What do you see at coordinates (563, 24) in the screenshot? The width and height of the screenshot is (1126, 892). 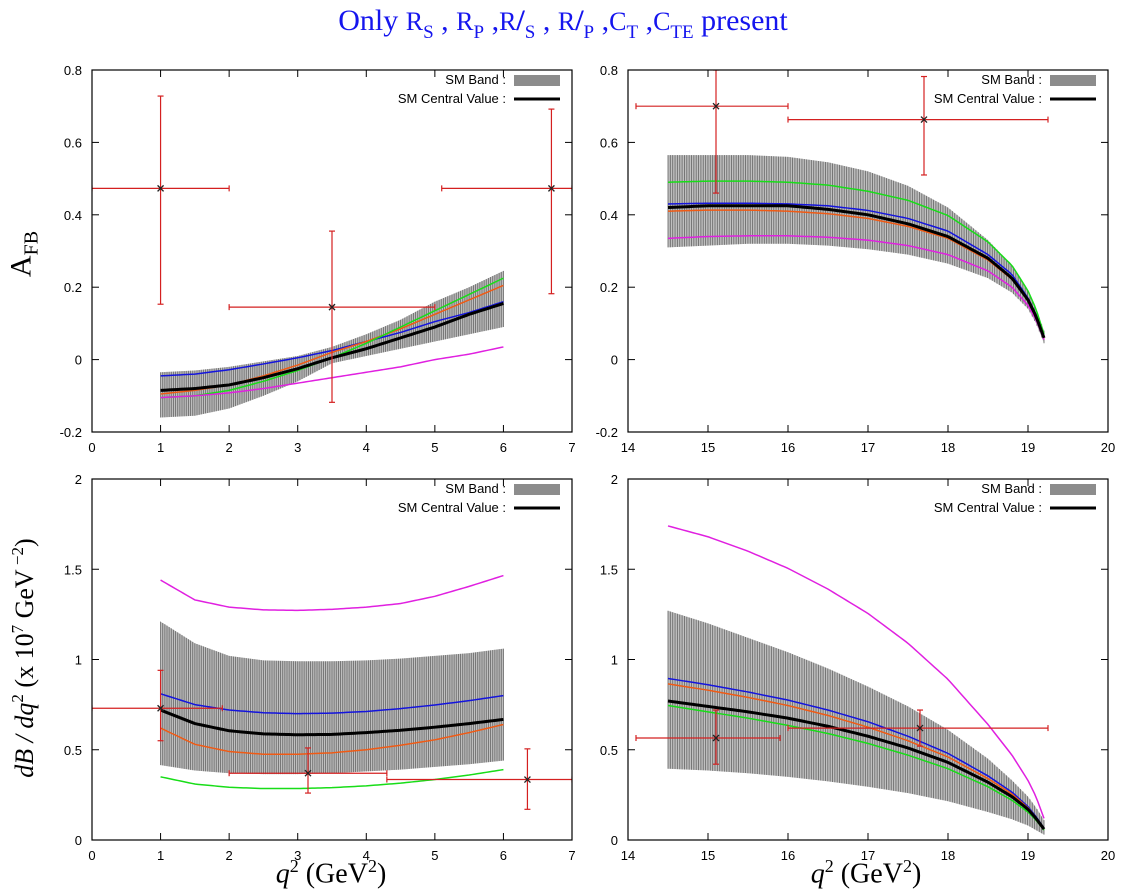 I see `figure-title: Only RS , RP ,R/S , R/P ,CT ,CTE present` at bounding box center [563, 24].